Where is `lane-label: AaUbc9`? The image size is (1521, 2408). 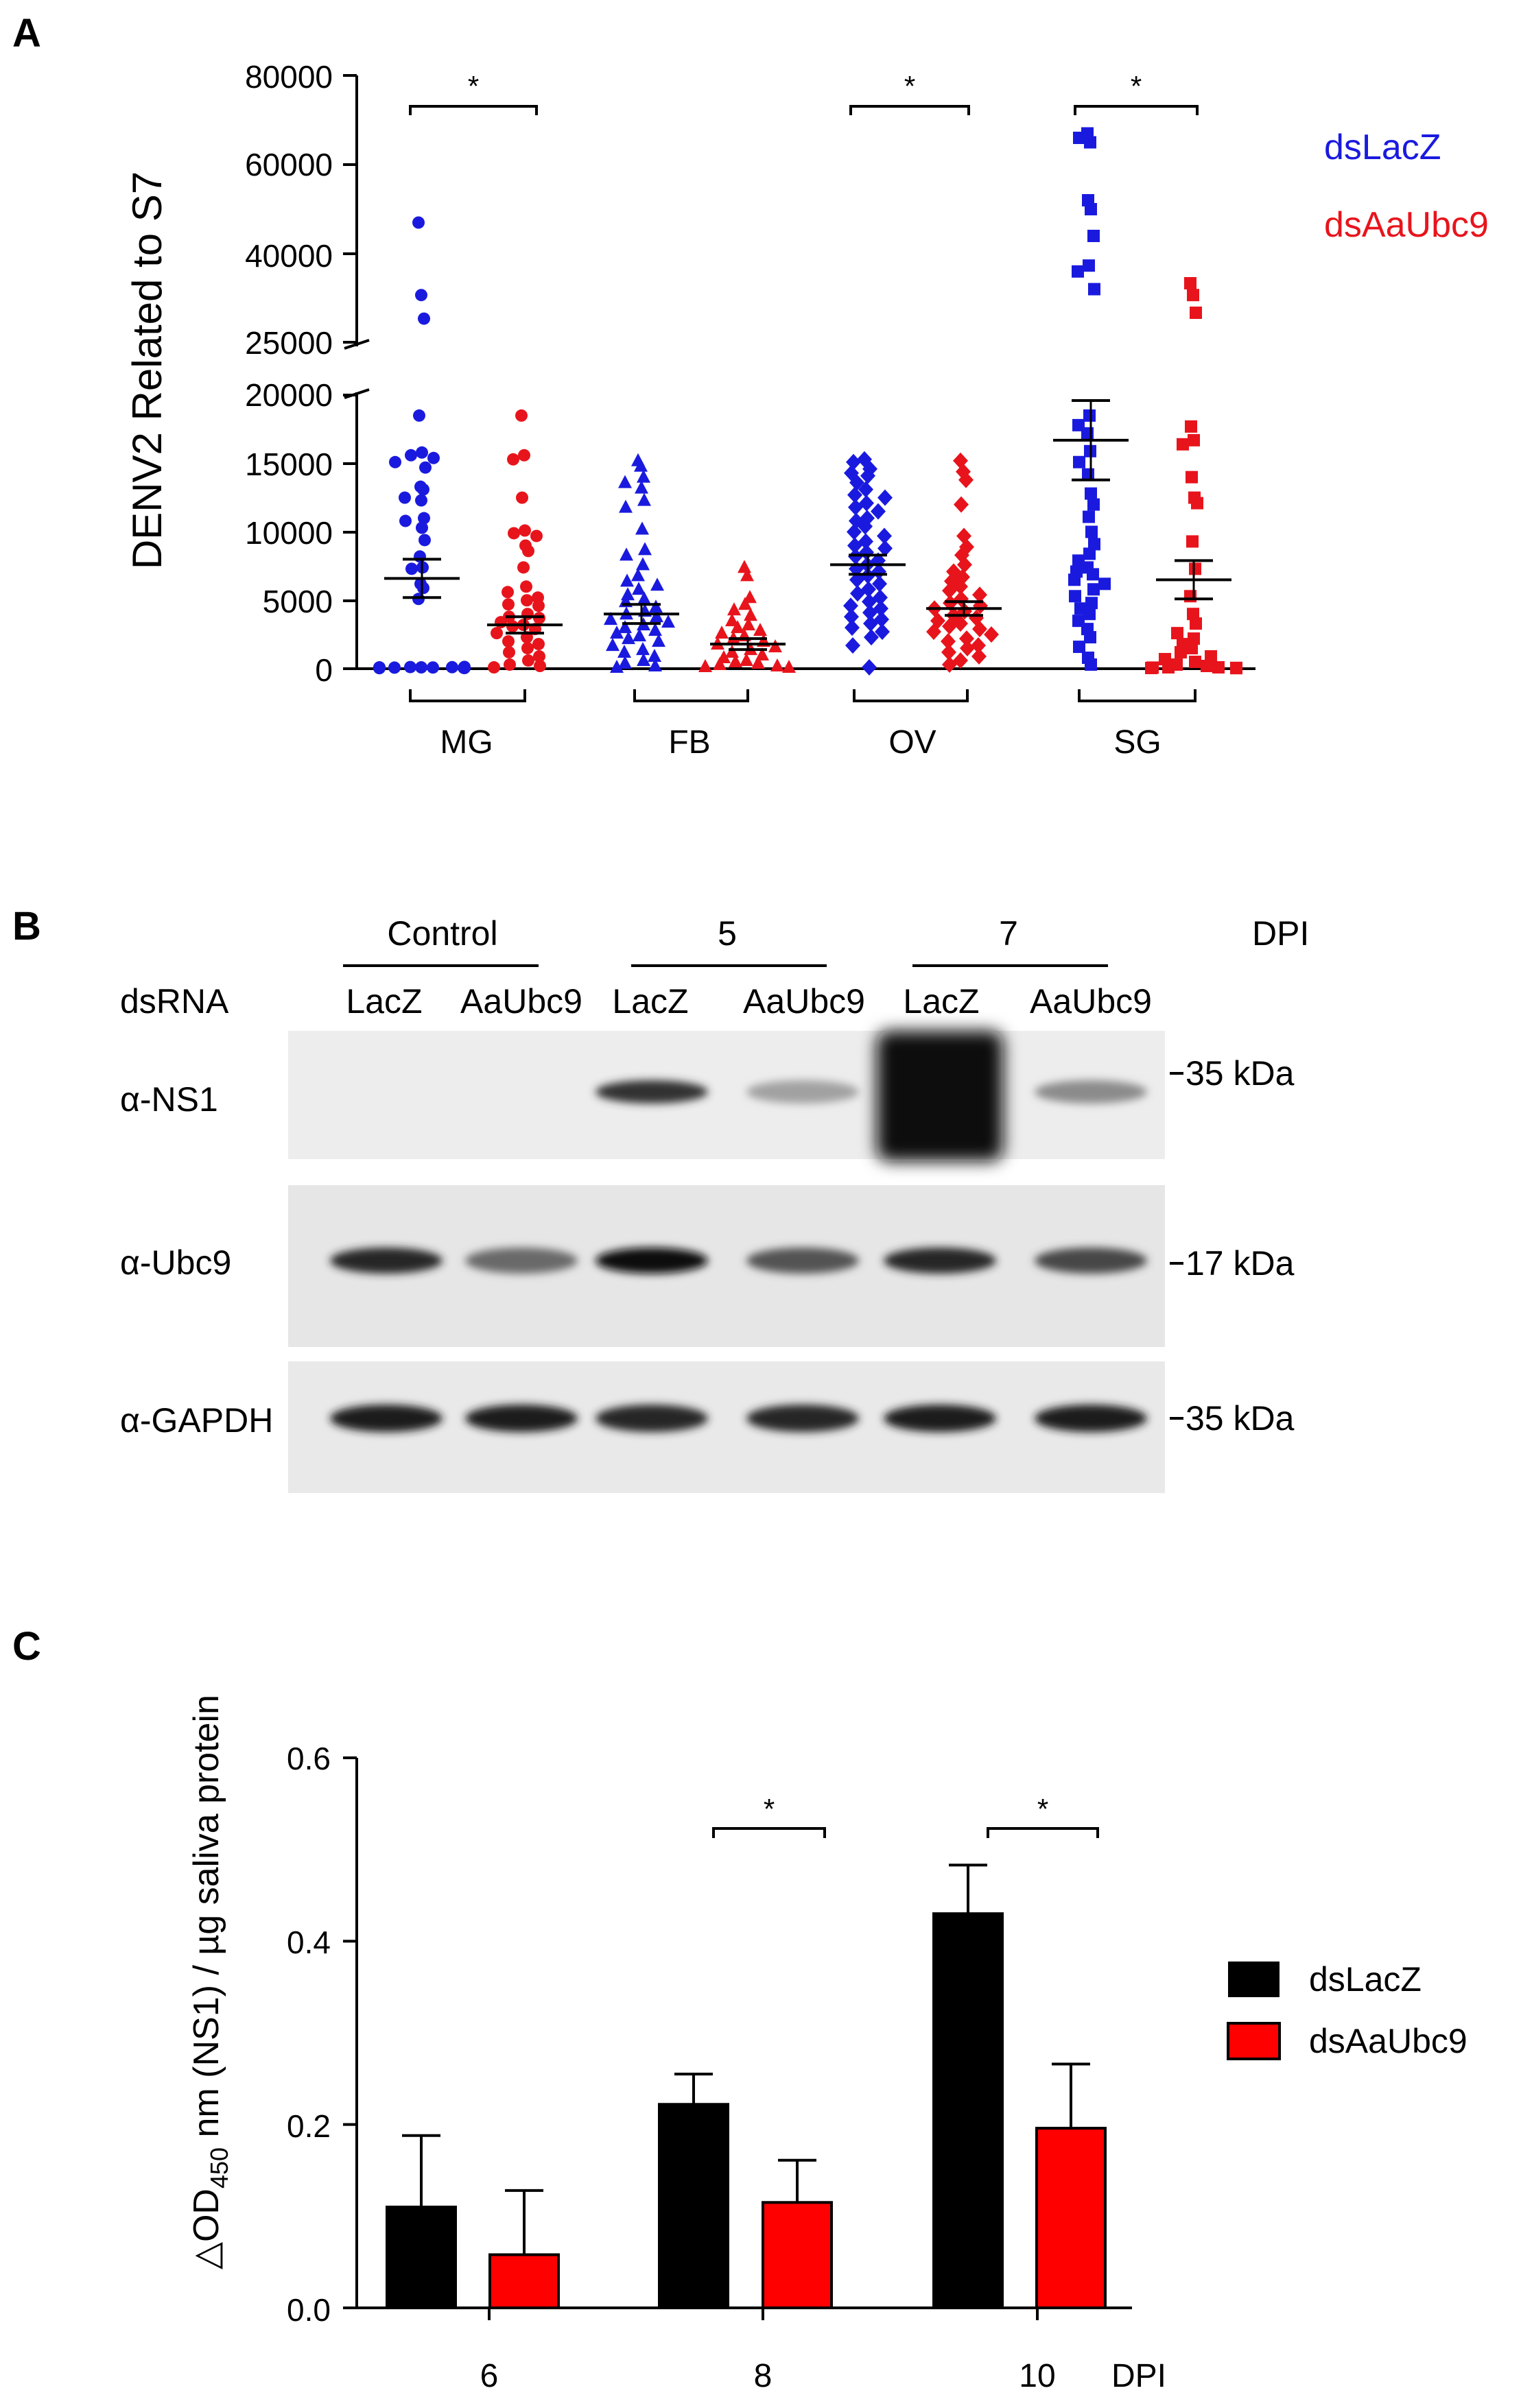 lane-label: AaUbc9 is located at coordinates (1091, 1002).